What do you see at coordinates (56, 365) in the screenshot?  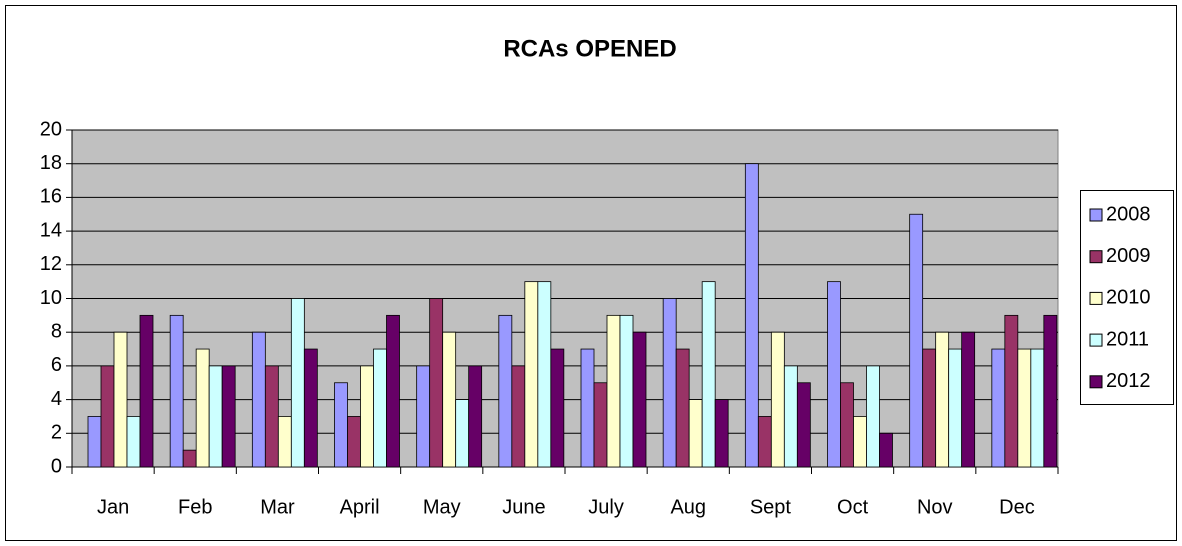 I see `y-tick-label: 6` at bounding box center [56, 365].